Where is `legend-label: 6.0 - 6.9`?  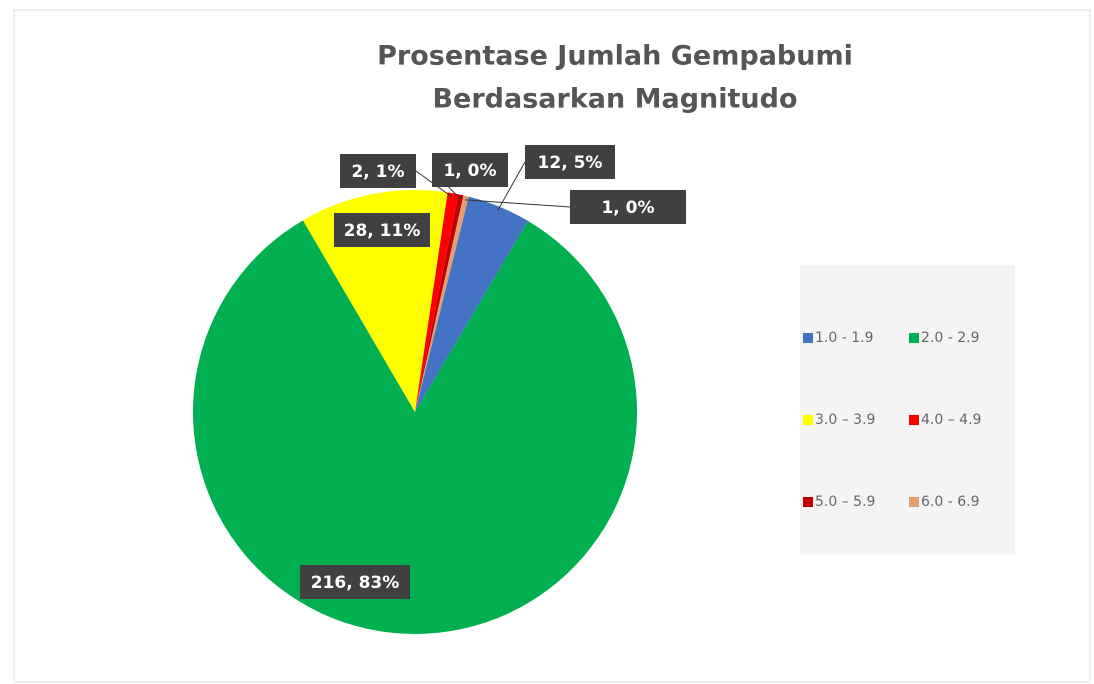 legend-label: 6.0 - 6.9 is located at coordinates (950, 502).